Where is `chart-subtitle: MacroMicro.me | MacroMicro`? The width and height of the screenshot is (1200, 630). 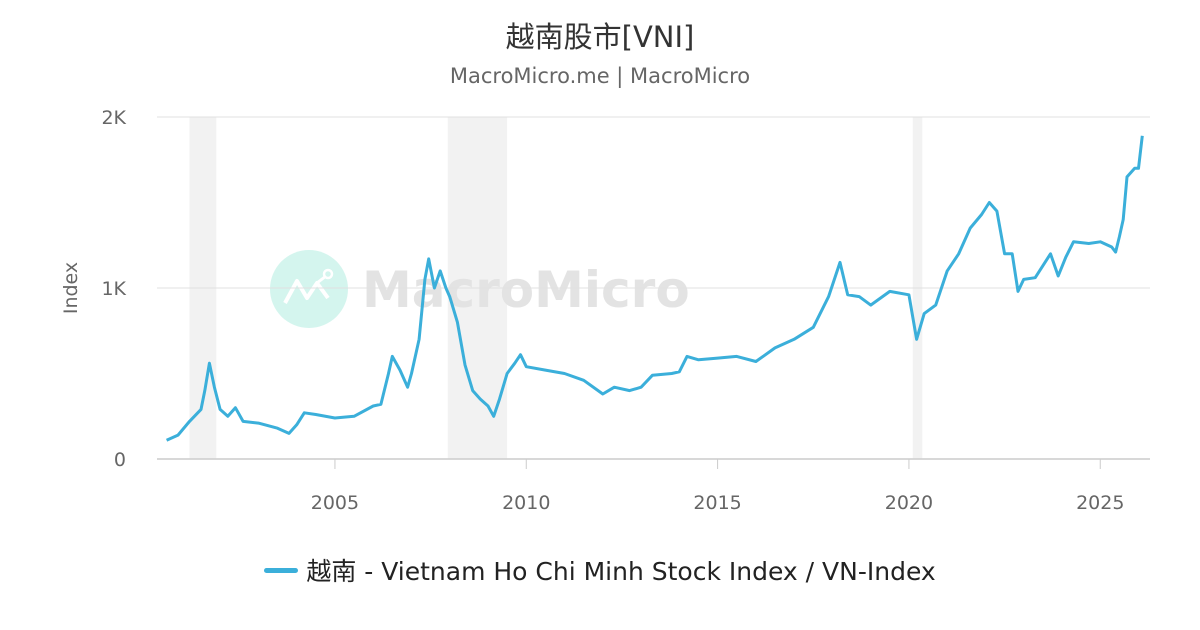 chart-subtitle: MacroMicro.me | MacroMicro is located at coordinates (600, 76).